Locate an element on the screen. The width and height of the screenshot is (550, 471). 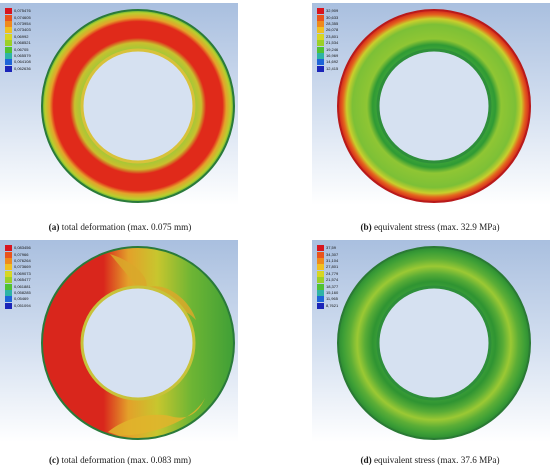
legend-row: 0,065477 is located at coordinates (18, 280).